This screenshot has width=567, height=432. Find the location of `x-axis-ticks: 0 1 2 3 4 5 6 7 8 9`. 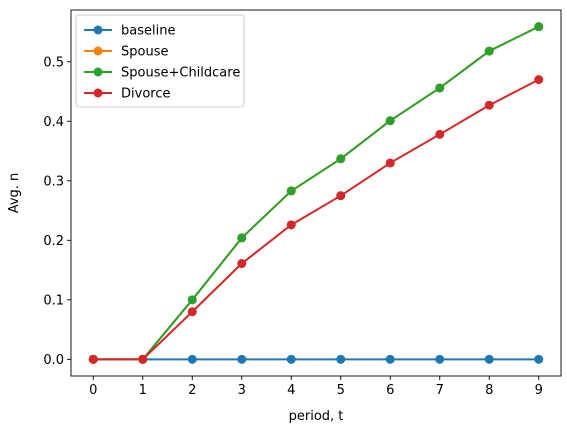

x-axis-ticks: 0 1 2 3 4 5 6 7 8 9 is located at coordinates (316, 387).